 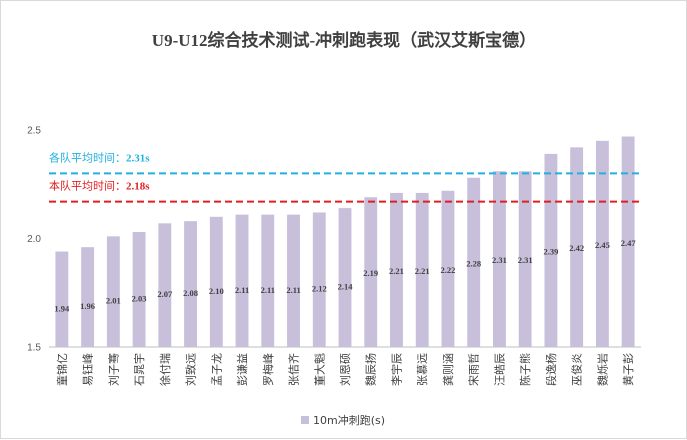 I want to click on all-teams-average-label: 各队平均时间：2.31s, so click(x=99, y=157).